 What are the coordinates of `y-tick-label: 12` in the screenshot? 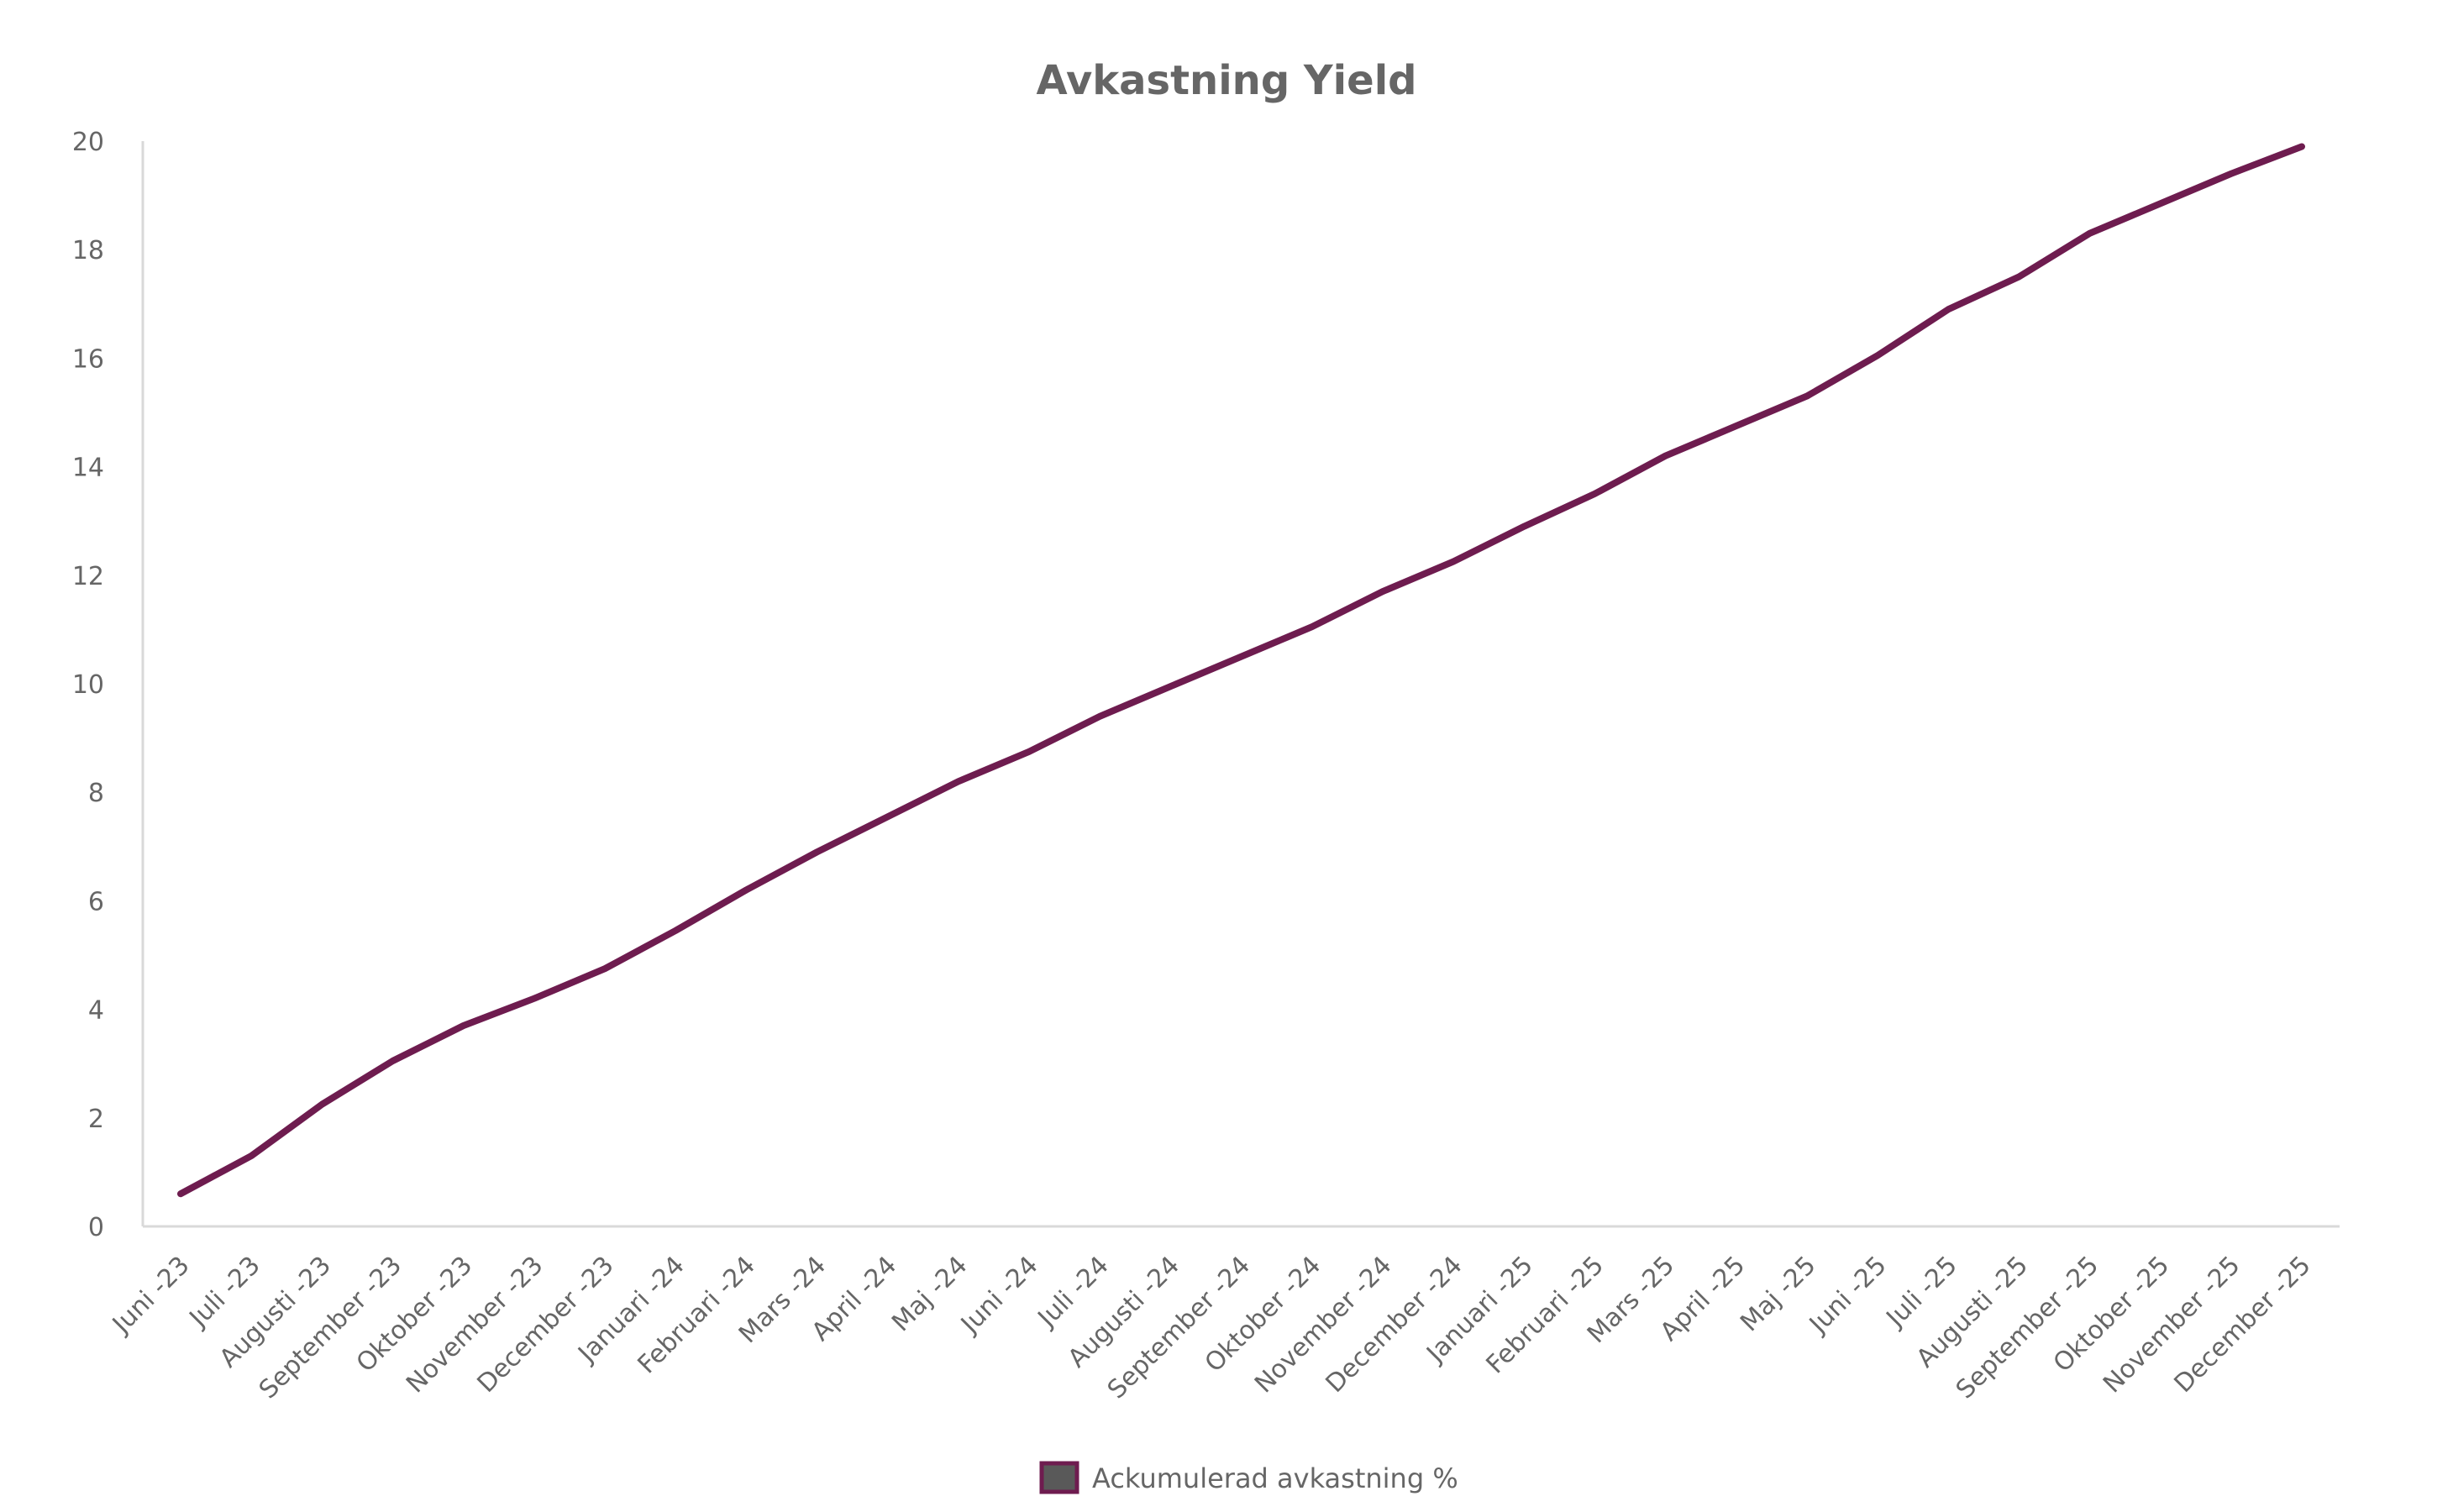 It's located at (88, 576).